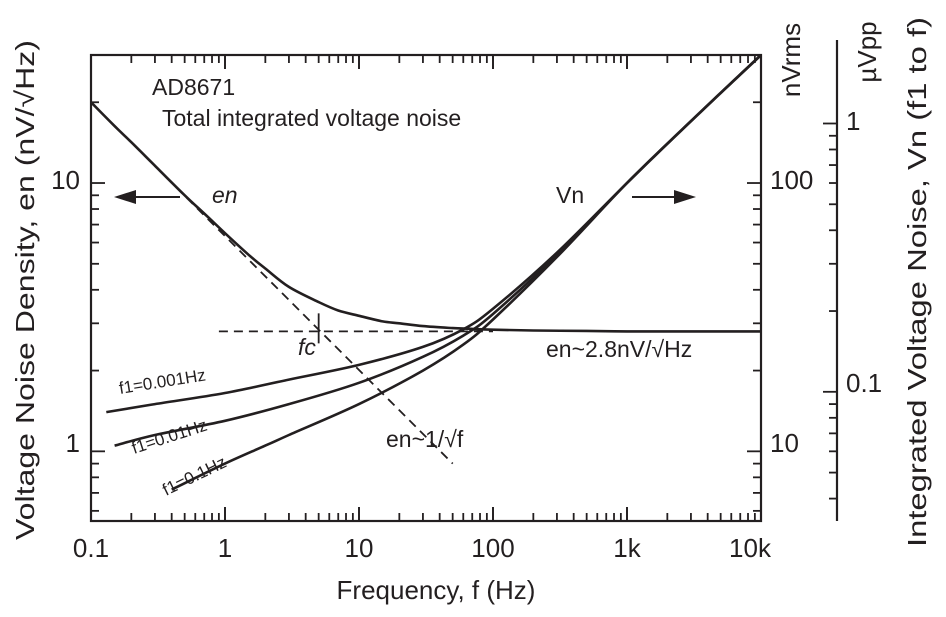 This screenshot has width=946, height=617. I want to click on y-left-tick-label: 1, so click(73, 443).